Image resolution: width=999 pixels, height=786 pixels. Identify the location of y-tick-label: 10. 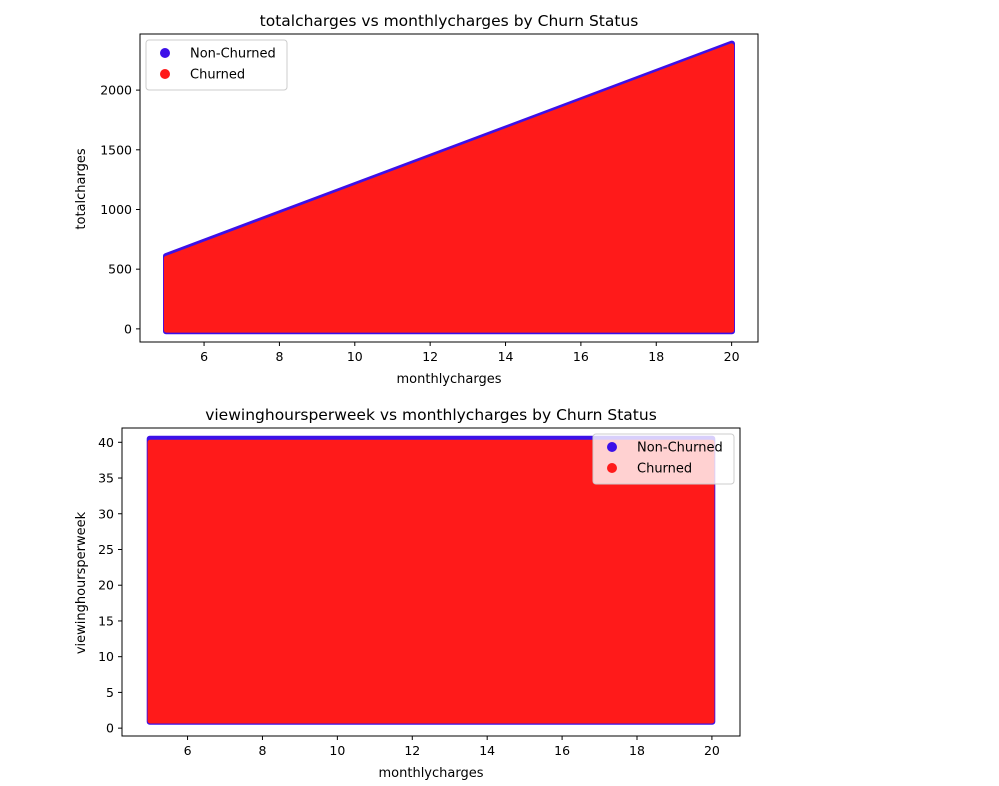
(106, 656).